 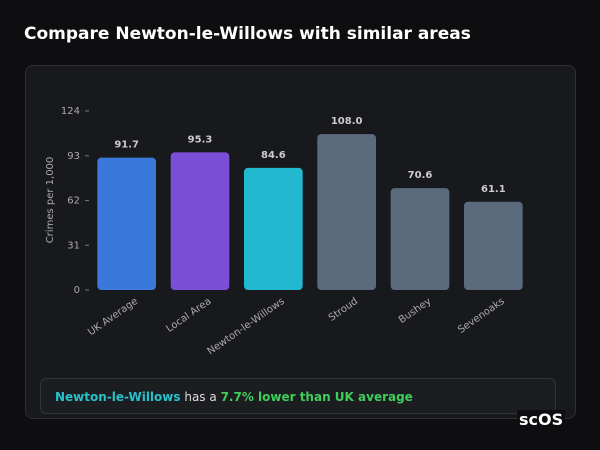 I want to click on x-tick-label: Sevenoaks, so click(x=481, y=316).